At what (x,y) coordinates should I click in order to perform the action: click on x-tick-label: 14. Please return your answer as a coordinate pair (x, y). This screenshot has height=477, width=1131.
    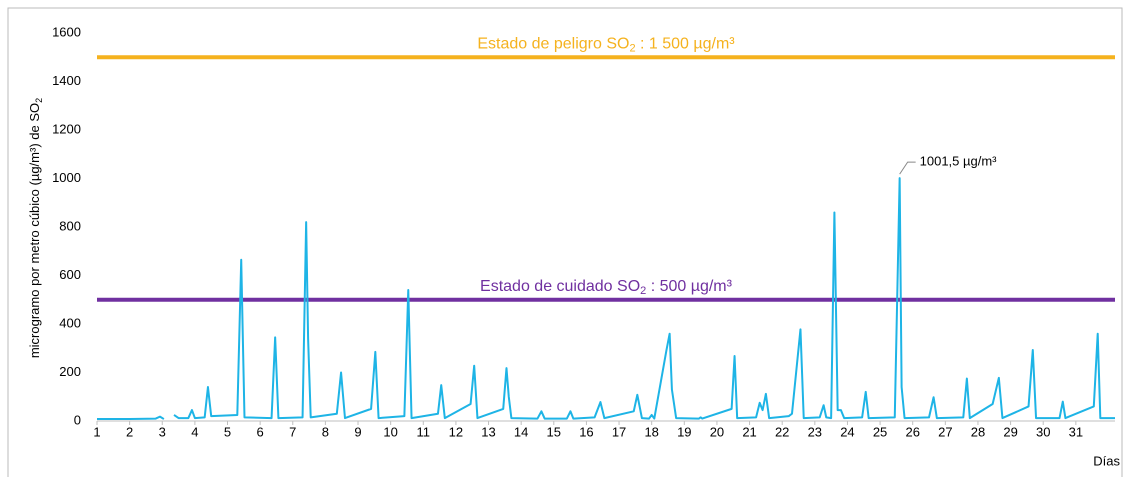
    Looking at the image, I should click on (521, 431).